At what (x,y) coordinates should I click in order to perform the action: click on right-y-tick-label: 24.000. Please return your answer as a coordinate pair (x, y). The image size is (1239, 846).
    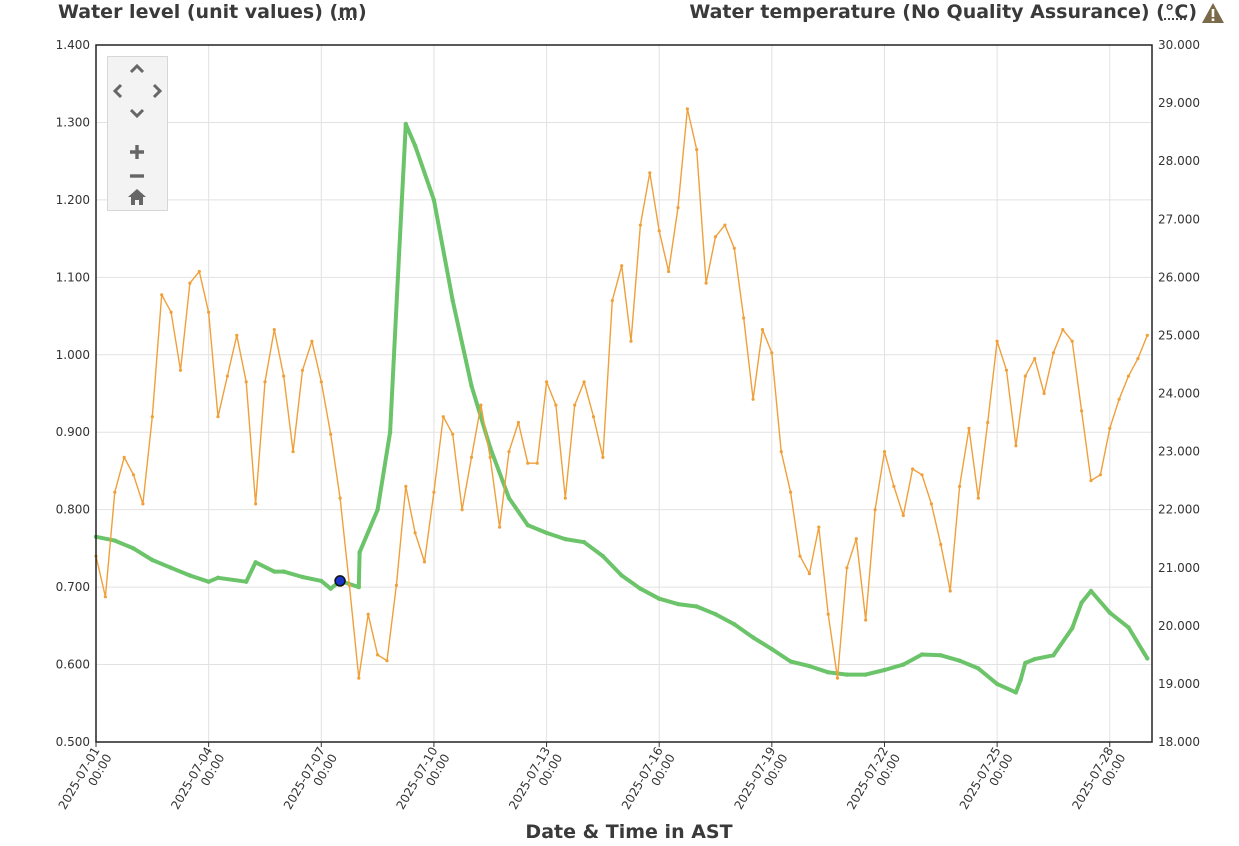
    Looking at the image, I should click on (1179, 394).